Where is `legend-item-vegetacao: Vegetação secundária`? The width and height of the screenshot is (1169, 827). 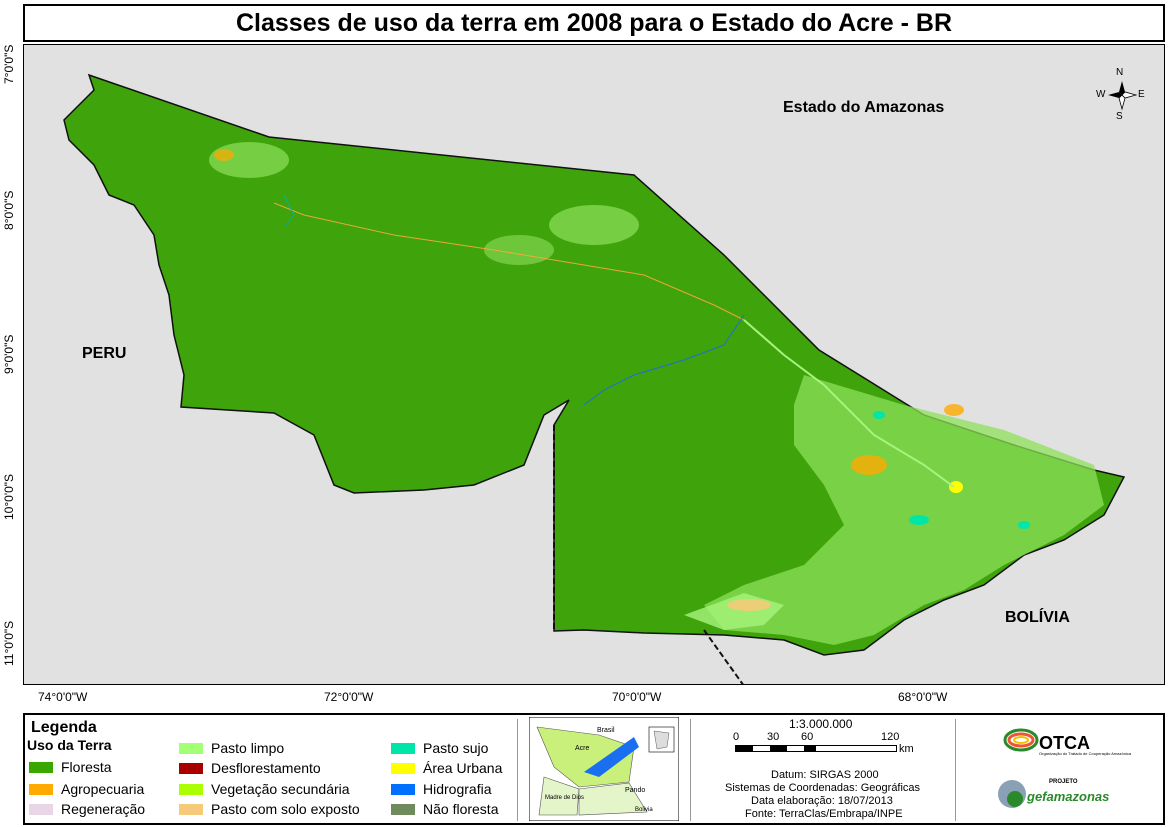
legend-item-vegetacao: Vegetação secundária is located at coordinates (264, 789).